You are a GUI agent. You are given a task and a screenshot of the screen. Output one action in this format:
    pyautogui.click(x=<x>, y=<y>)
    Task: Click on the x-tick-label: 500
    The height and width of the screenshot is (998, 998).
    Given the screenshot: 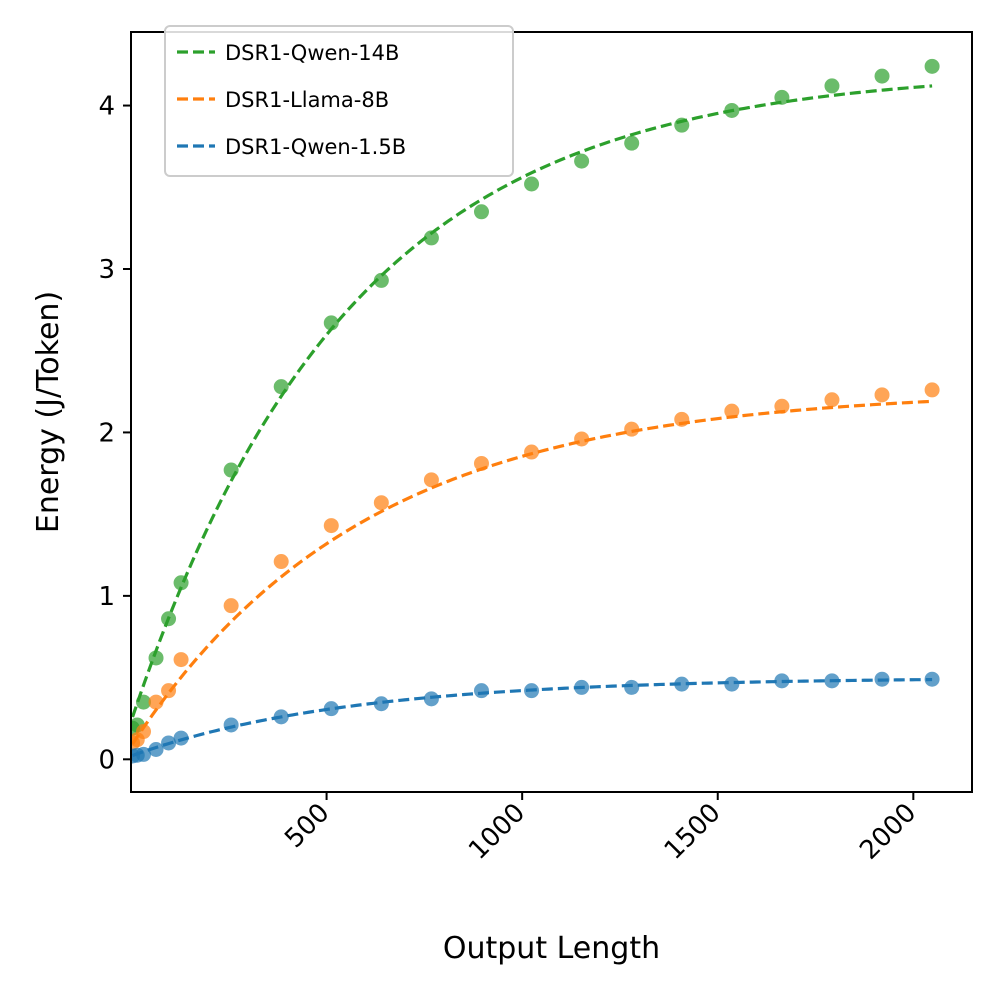 What is the action you would take?
    pyautogui.click(x=307, y=826)
    